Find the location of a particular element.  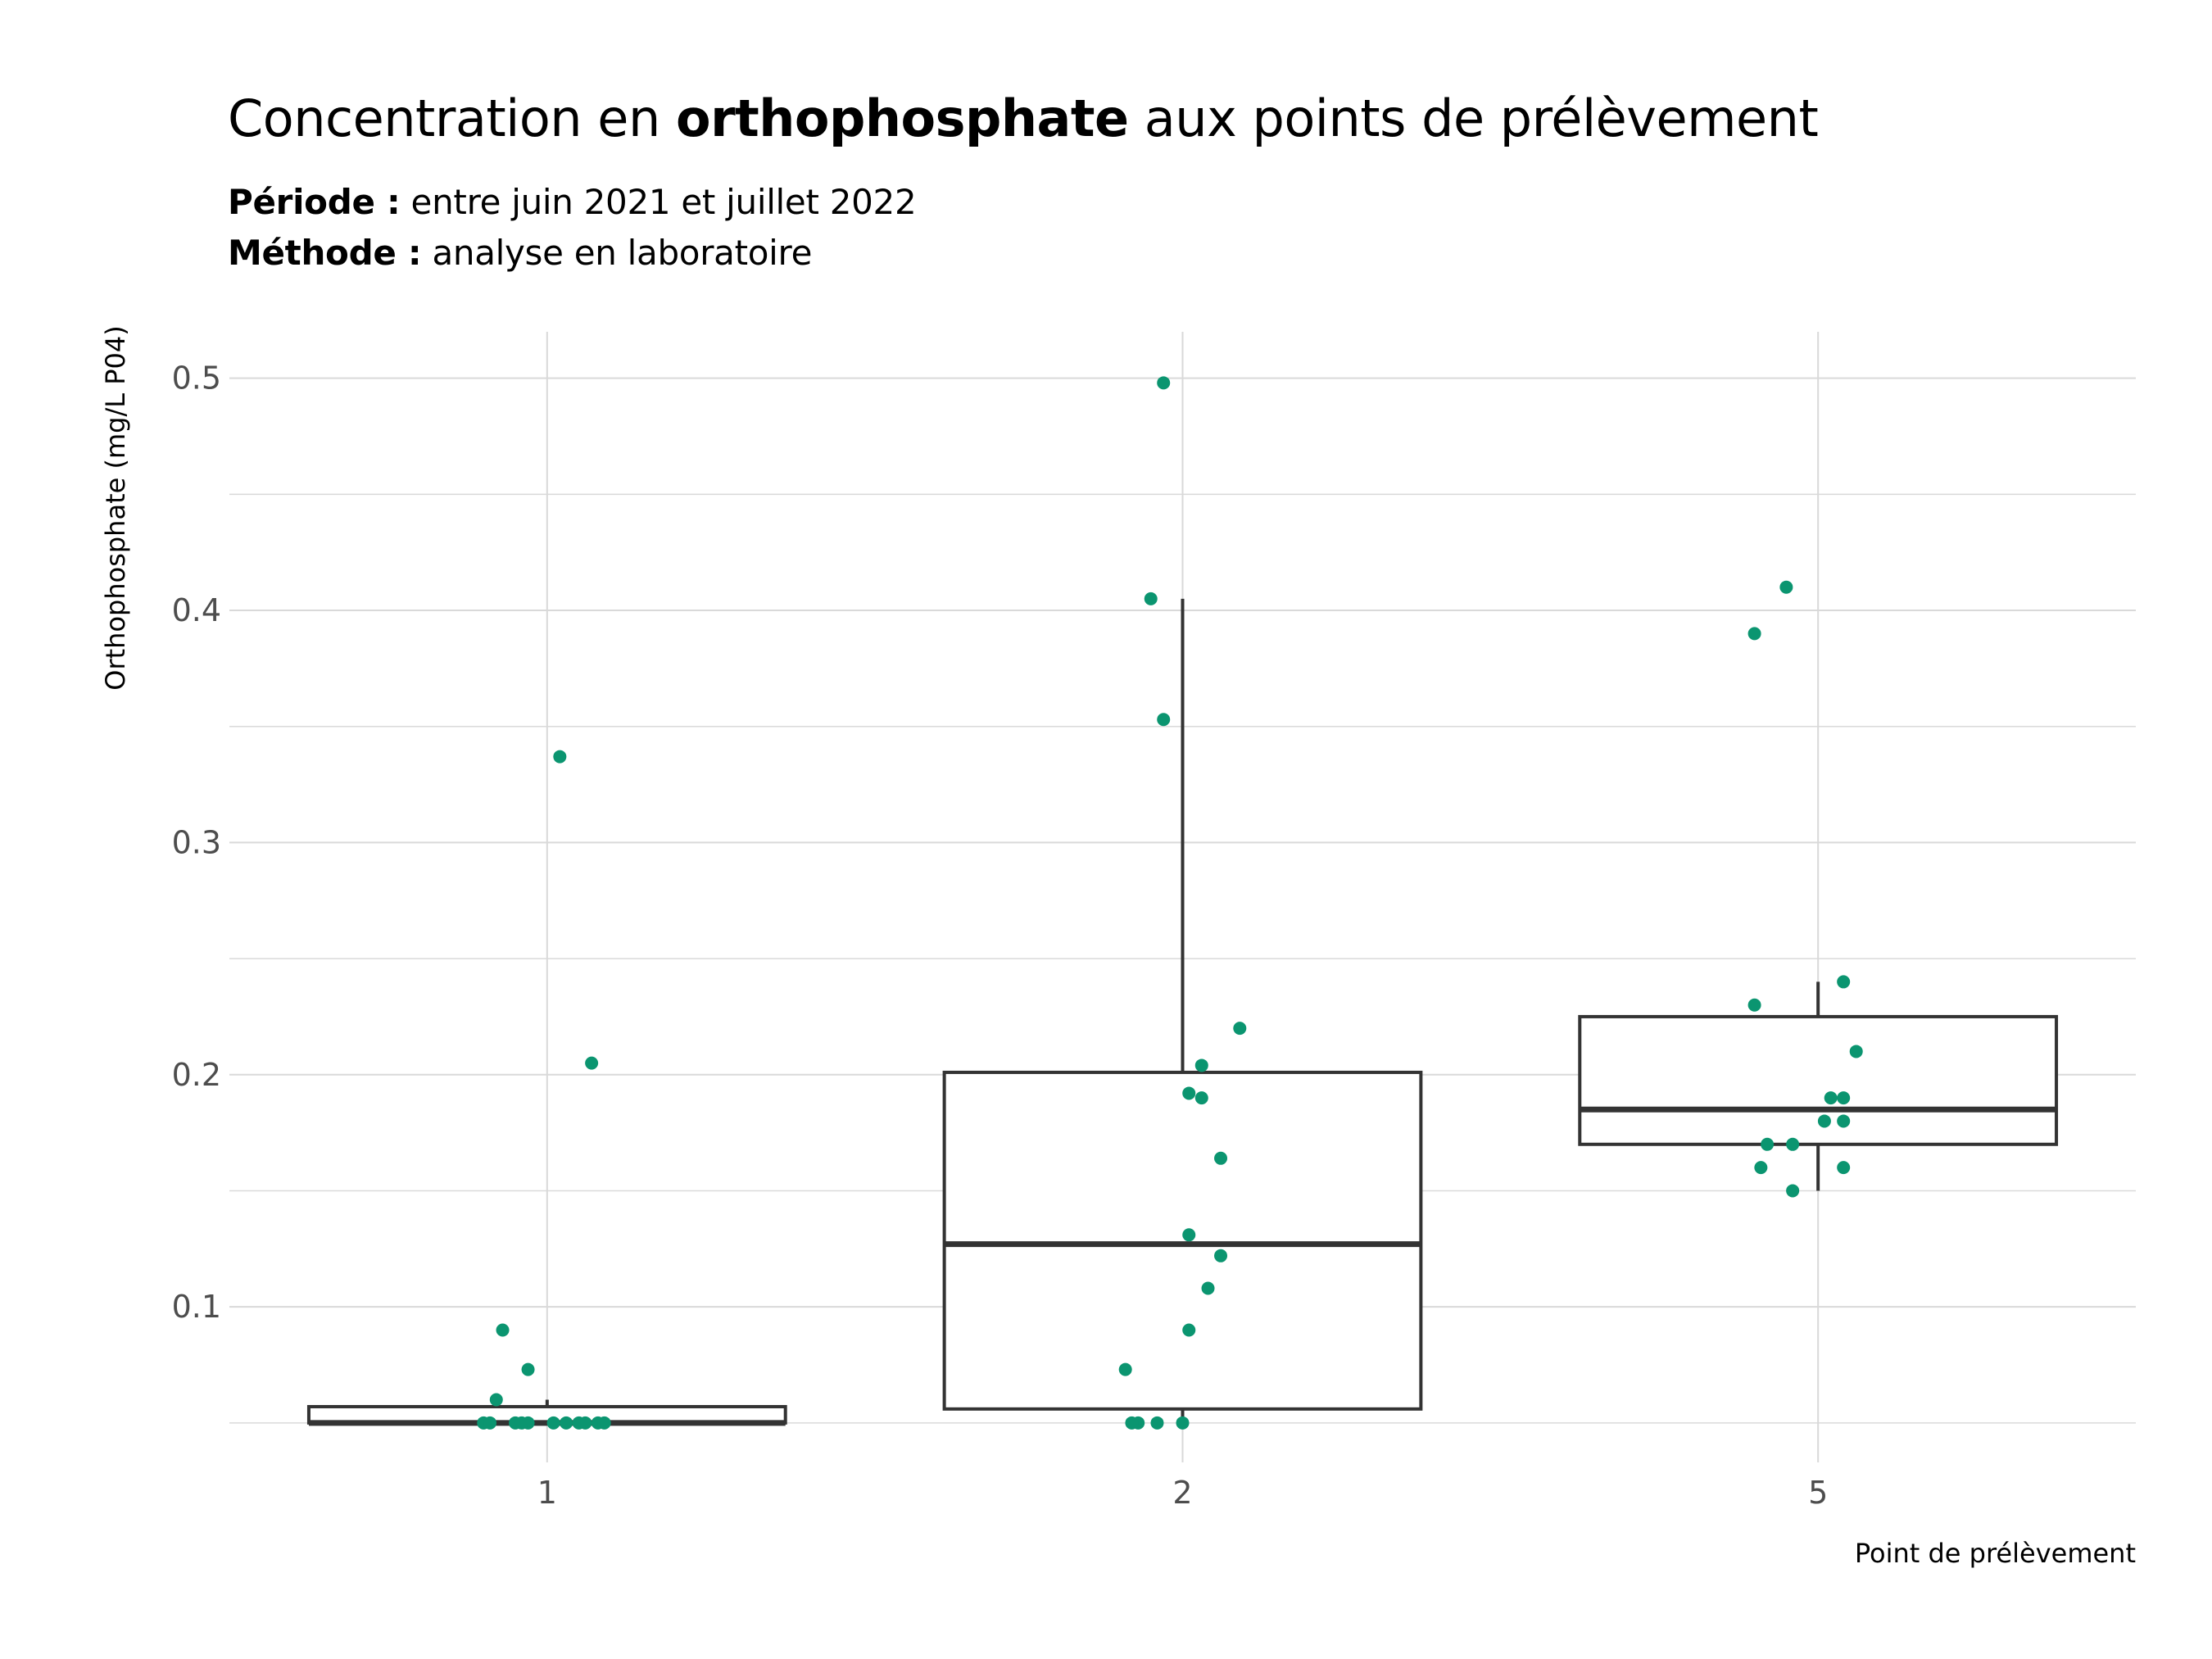

y-tick-label: 0.2 is located at coordinates (196, 1075).